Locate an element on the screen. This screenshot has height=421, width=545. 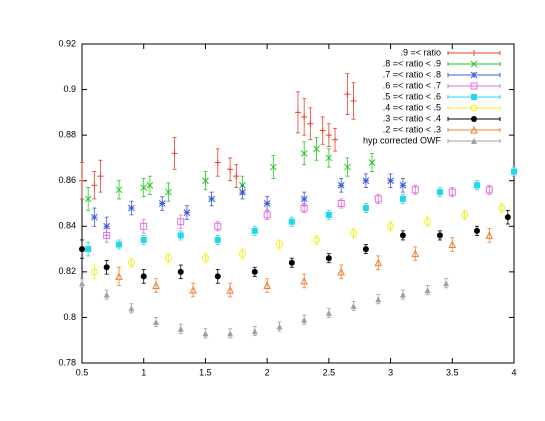
x-tick-label: 1 is located at coordinates (143, 372).